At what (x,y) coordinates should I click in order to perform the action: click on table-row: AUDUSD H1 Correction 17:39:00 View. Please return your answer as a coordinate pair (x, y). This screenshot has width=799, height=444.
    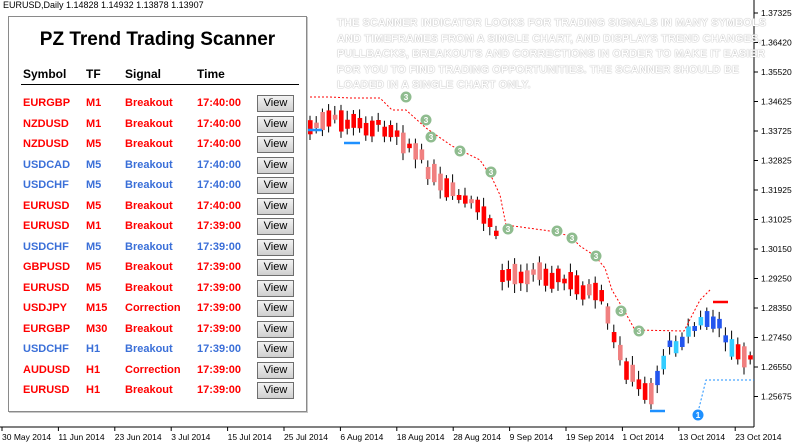
    Looking at the image, I should click on (157, 371).